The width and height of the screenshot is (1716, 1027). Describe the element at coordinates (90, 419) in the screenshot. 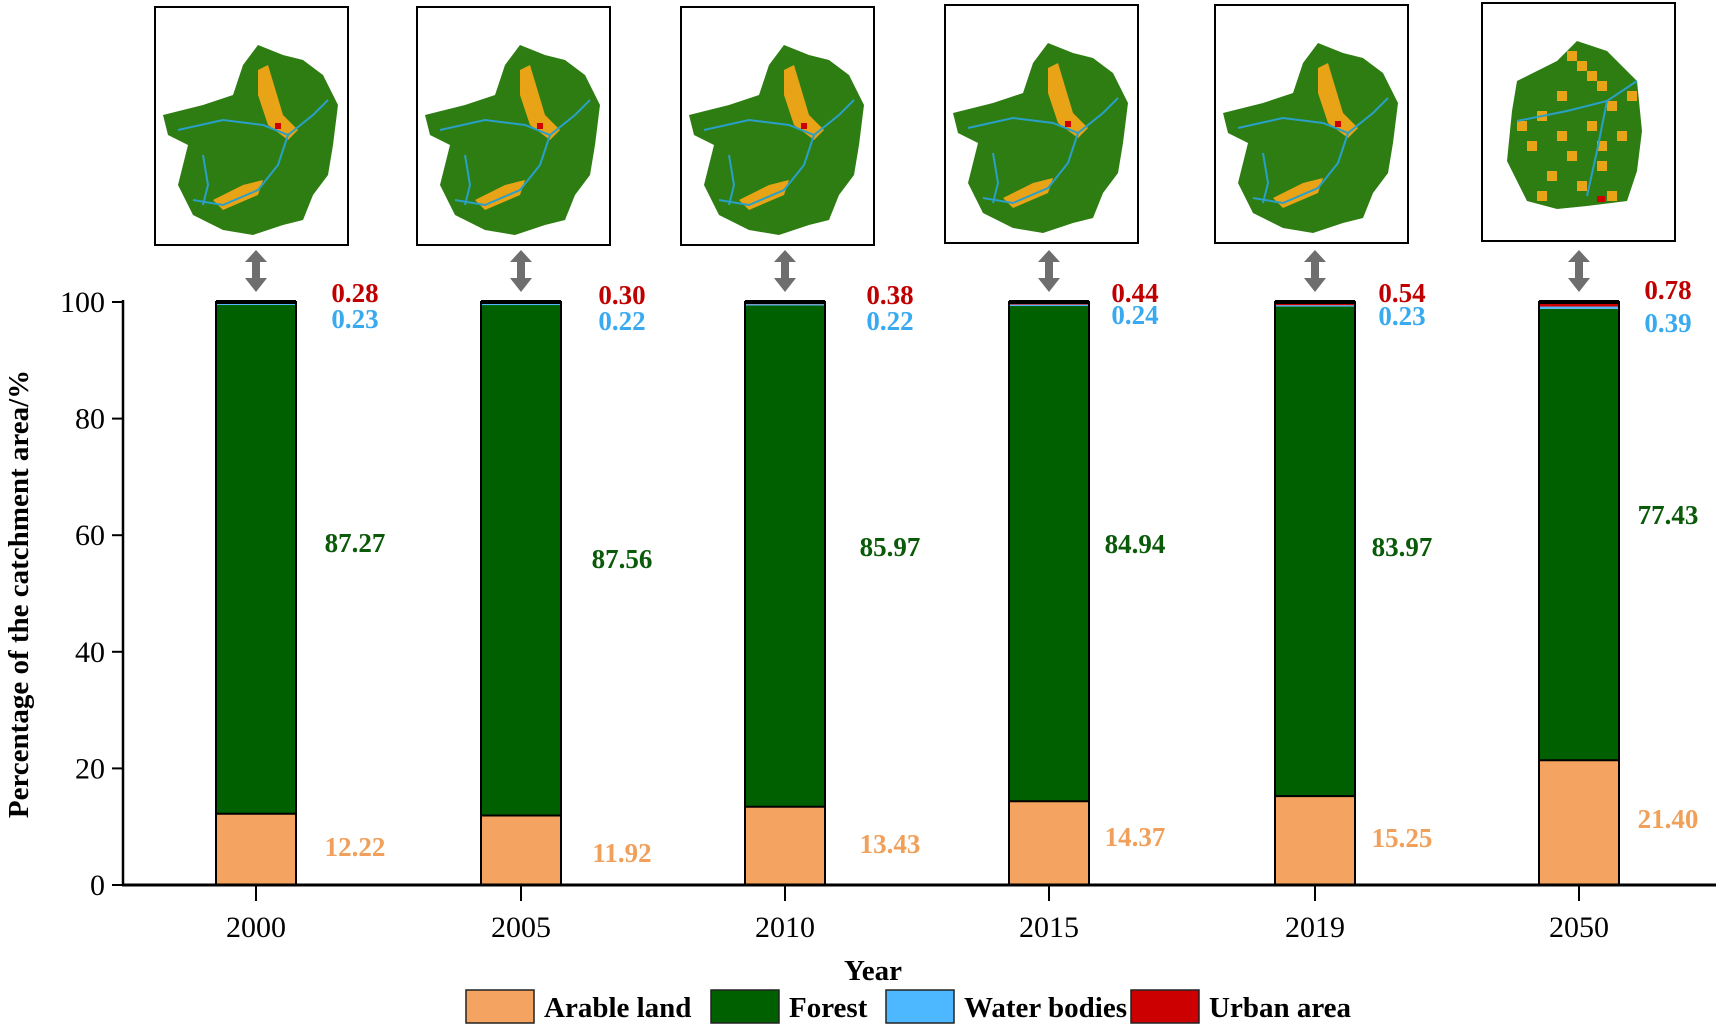

I see `y-tick-label: 80` at that location.